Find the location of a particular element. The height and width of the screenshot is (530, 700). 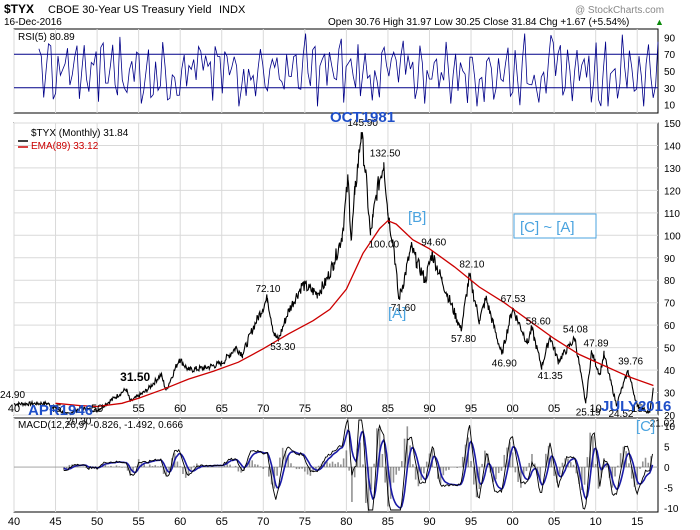

chart-date: 16-Dec-2016 is located at coordinates (33, 22).